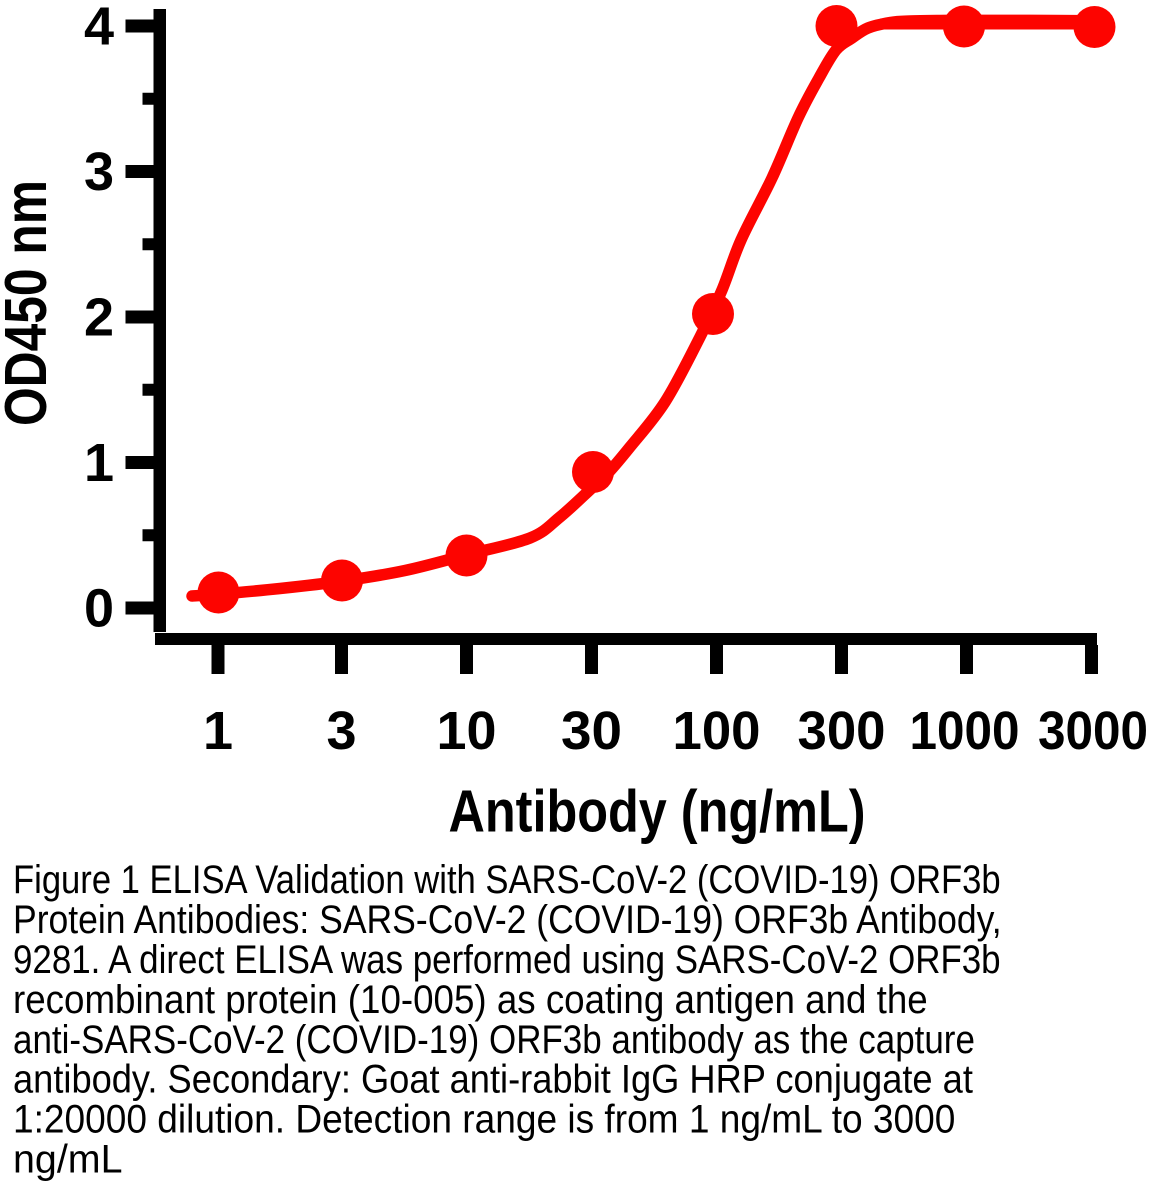  Describe the element at coordinates (965, 731) in the screenshot. I see `svg-text: 1000` at that location.